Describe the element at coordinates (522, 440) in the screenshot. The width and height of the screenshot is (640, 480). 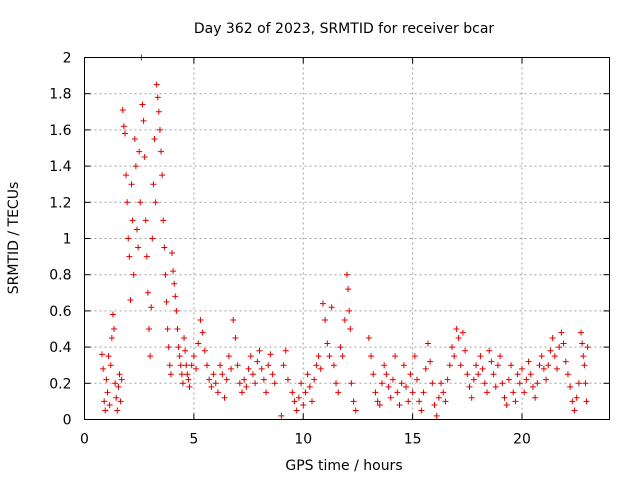
I see `x-tick-label: 20` at that location.